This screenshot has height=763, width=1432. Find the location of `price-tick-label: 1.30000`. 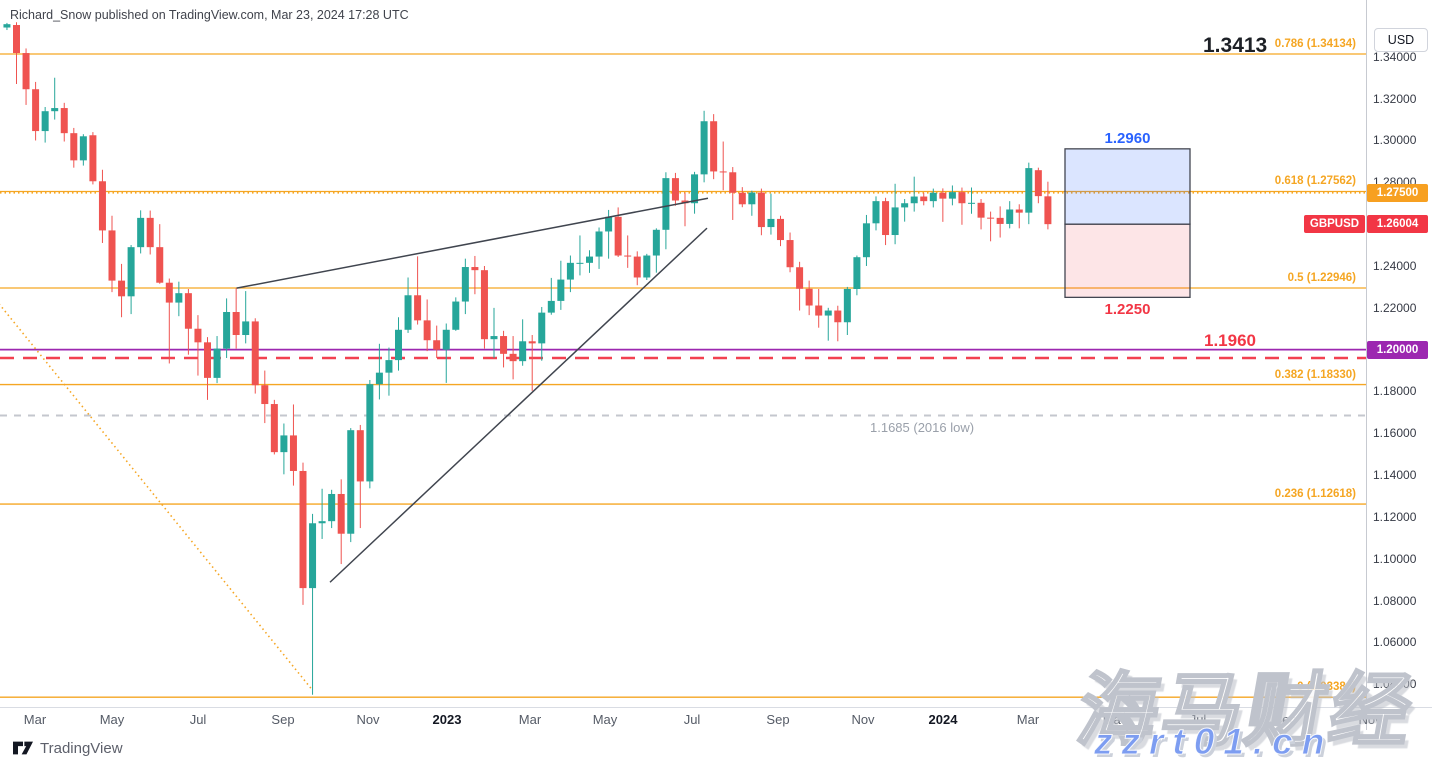

price-tick-label: 1.30000 is located at coordinates (1395, 140).